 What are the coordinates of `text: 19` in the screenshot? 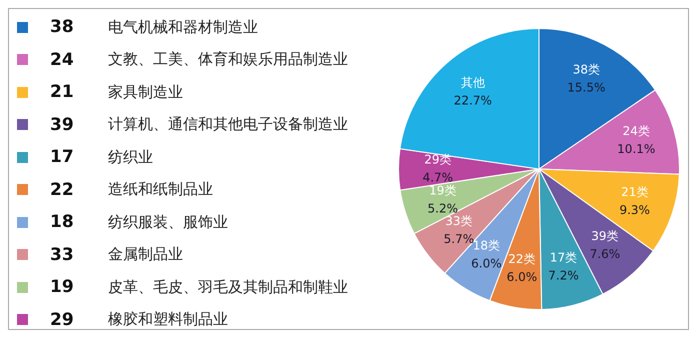 It's located at (62, 287).